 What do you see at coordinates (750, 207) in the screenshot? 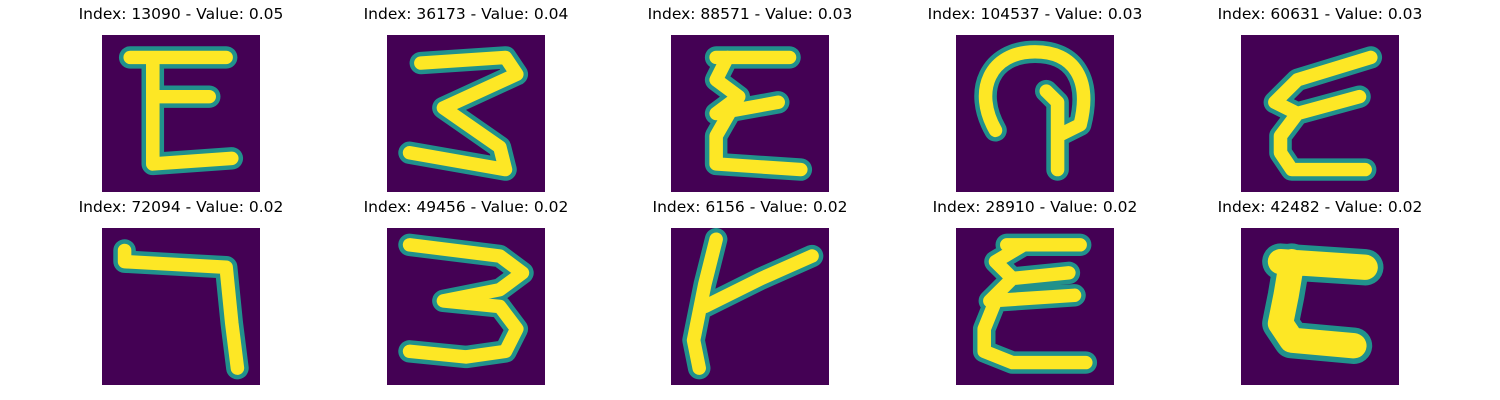
I see `panel-title: Index: 6156 - Value: 0.02` at bounding box center [750, 207].